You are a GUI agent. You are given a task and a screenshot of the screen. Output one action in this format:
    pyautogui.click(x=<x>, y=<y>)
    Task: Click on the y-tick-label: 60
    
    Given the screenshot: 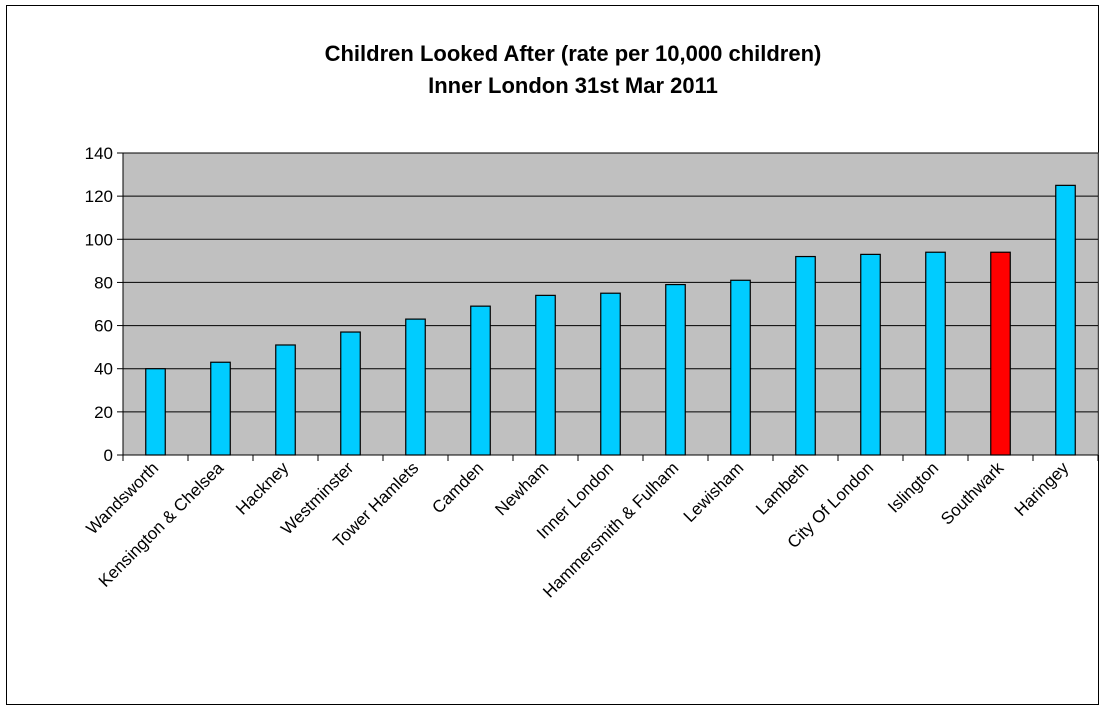 What is the action you would take?
    pyautogui.click(x=103, y=326)
    